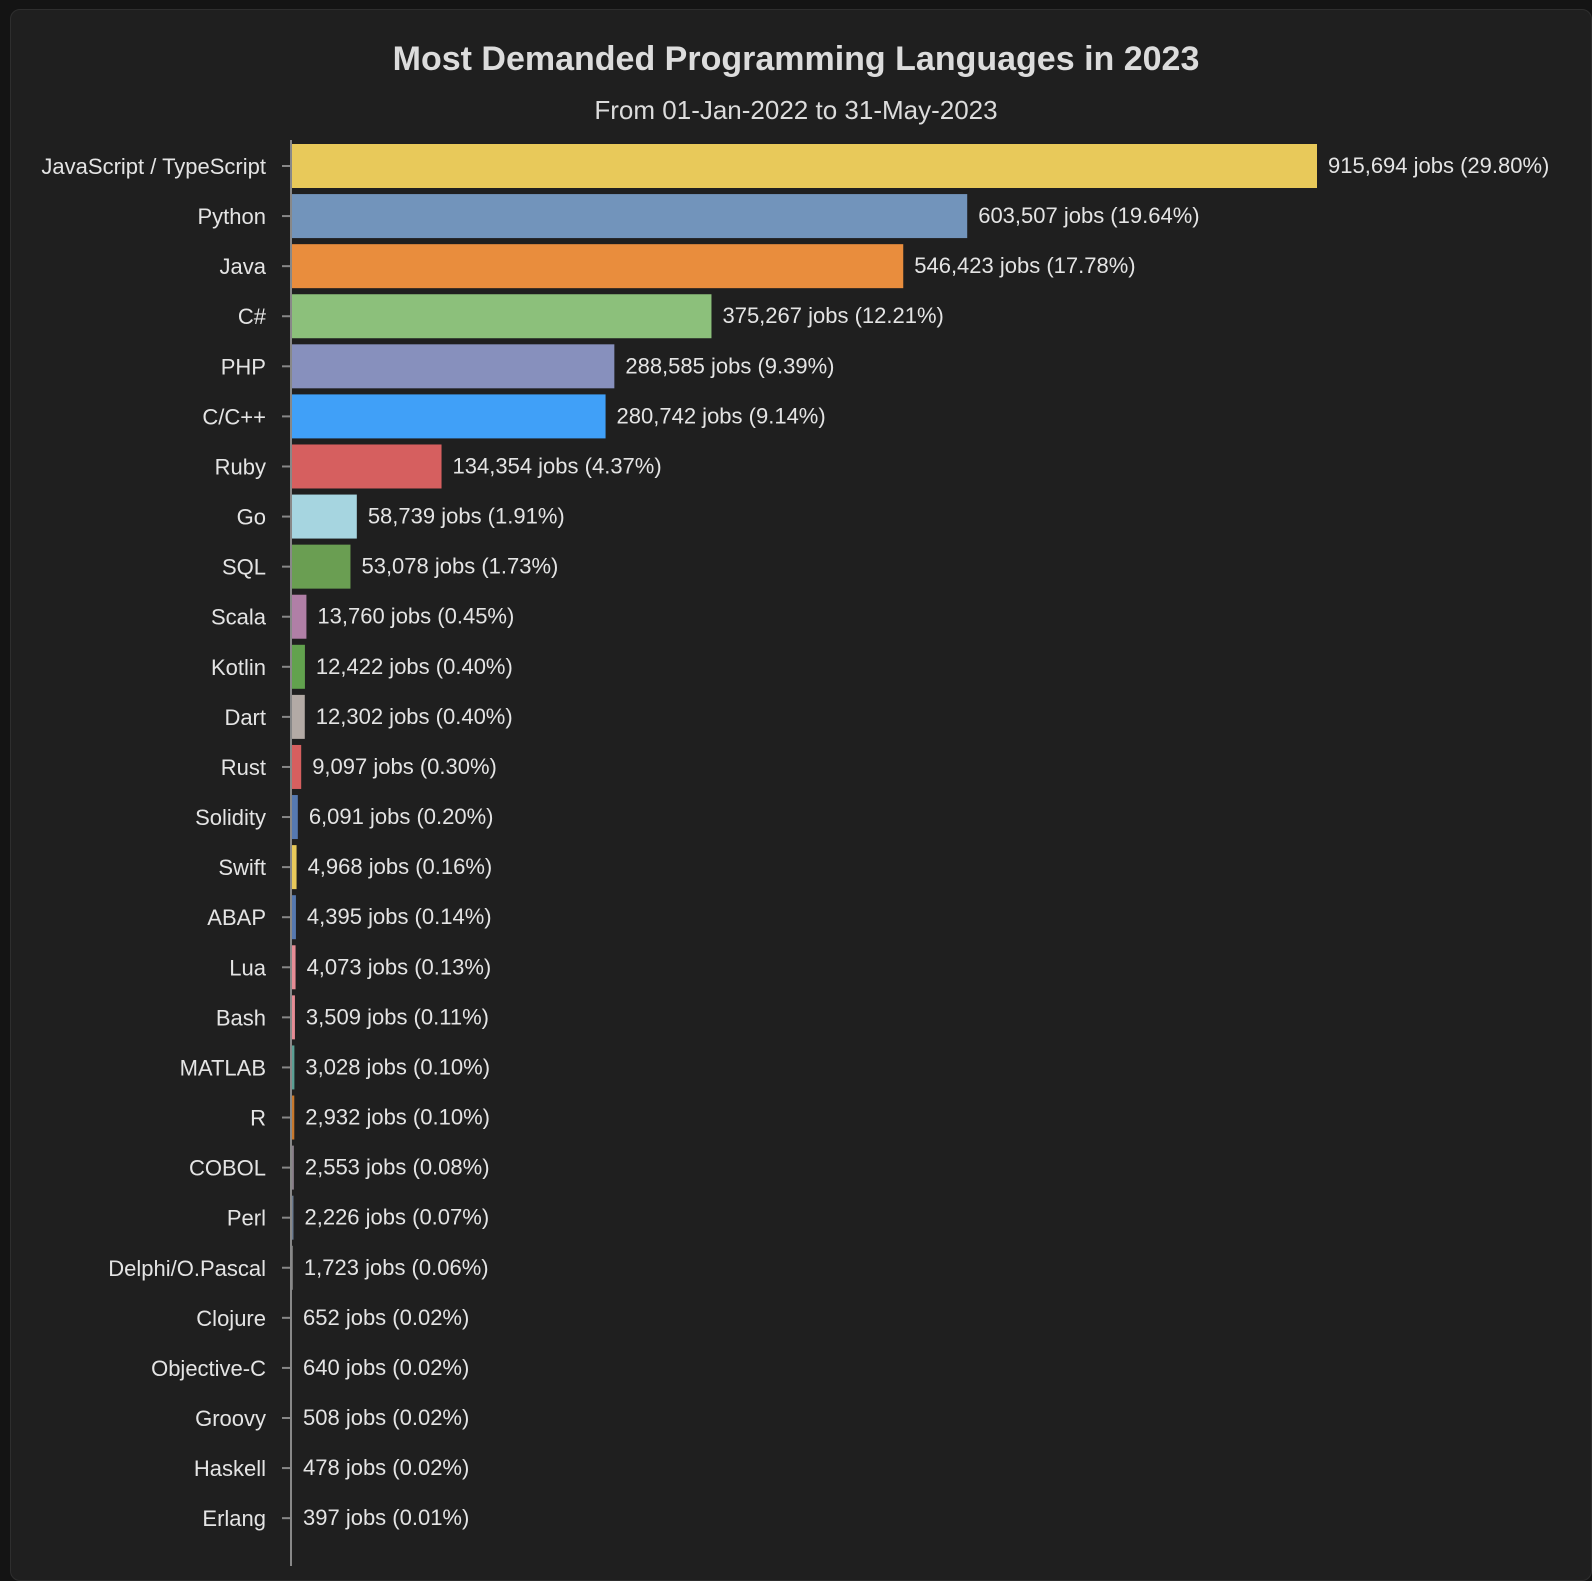  What do you see at coordinates (208, 1368) in the screenshot?
I see `category-label: Objective-C` at bounding box center [208, 1368].